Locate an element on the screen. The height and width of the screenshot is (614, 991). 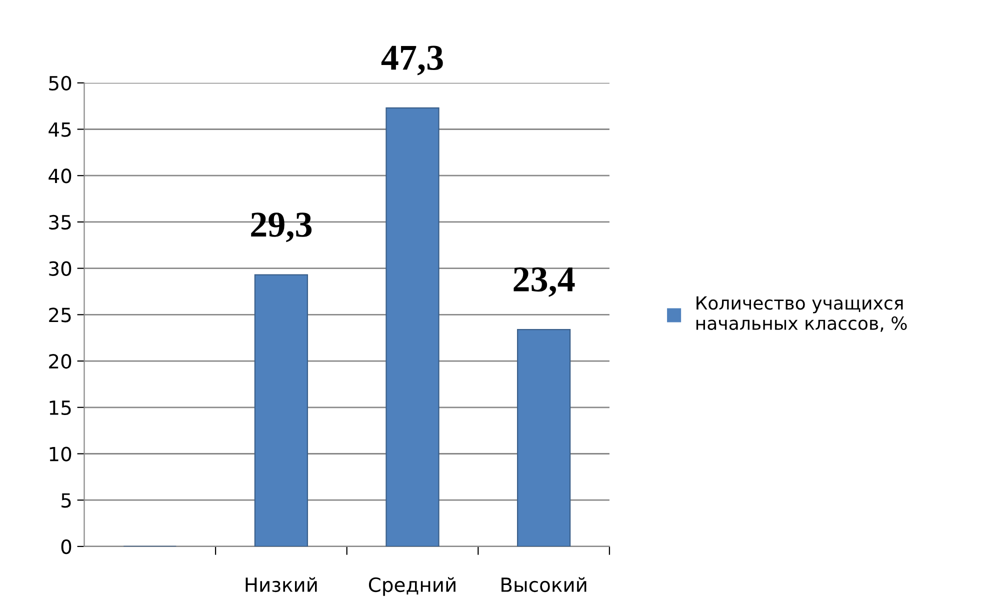
y-tick-label: 10 is located at coordinates (61, 454).